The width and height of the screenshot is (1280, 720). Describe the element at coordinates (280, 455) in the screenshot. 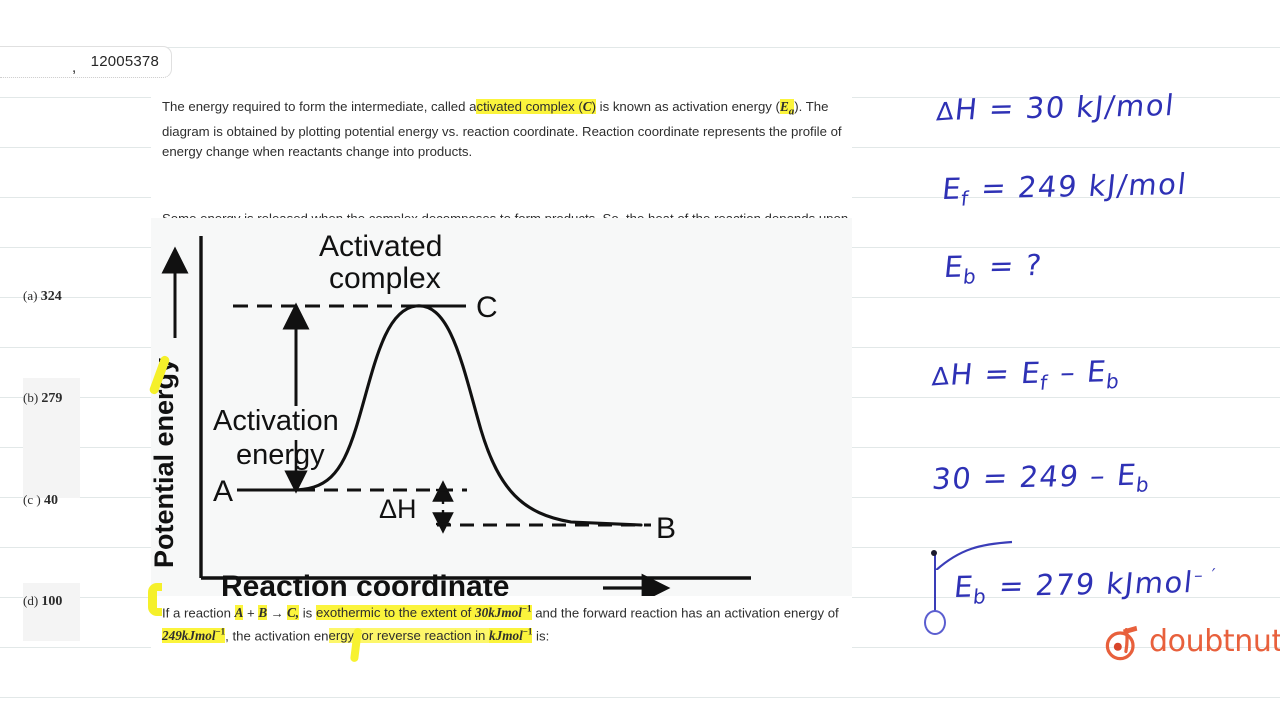

I see `activation-energy-label-line2: energy` at that location.